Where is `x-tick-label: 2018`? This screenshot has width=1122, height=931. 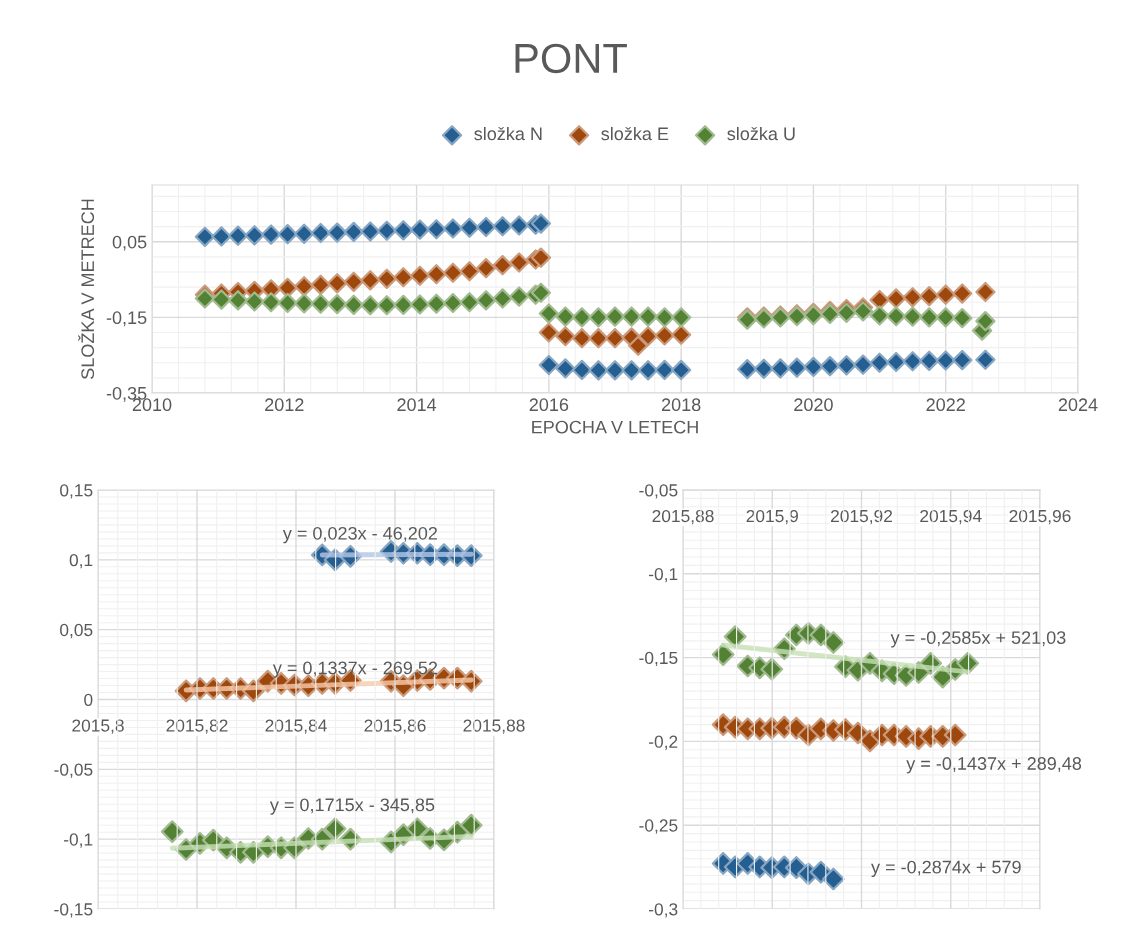 x-tick-label: 2018 is located at coordinates (681, 405).